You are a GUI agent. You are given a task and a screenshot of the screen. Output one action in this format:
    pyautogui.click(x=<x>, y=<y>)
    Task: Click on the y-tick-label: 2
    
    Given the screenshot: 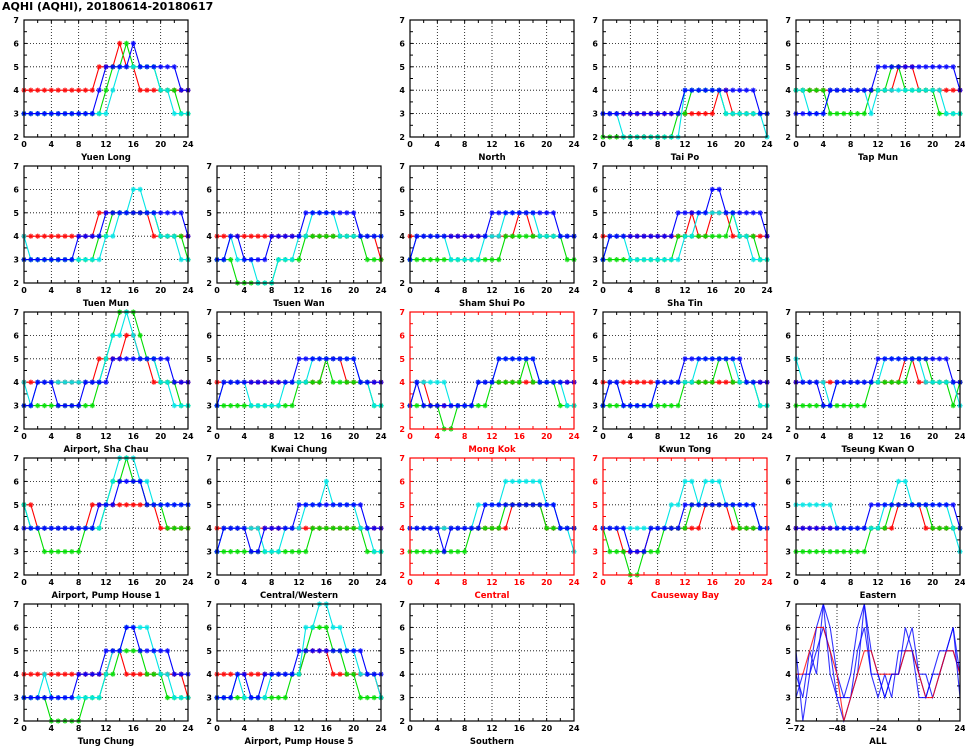 What is the action you would take?
    pyautogui.click(x=209, y=575)
    